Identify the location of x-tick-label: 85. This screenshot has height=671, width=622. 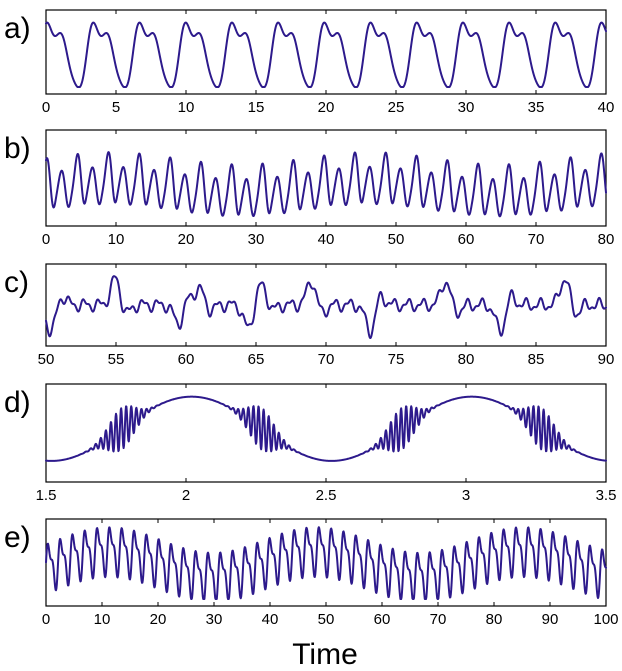
(536, 359).